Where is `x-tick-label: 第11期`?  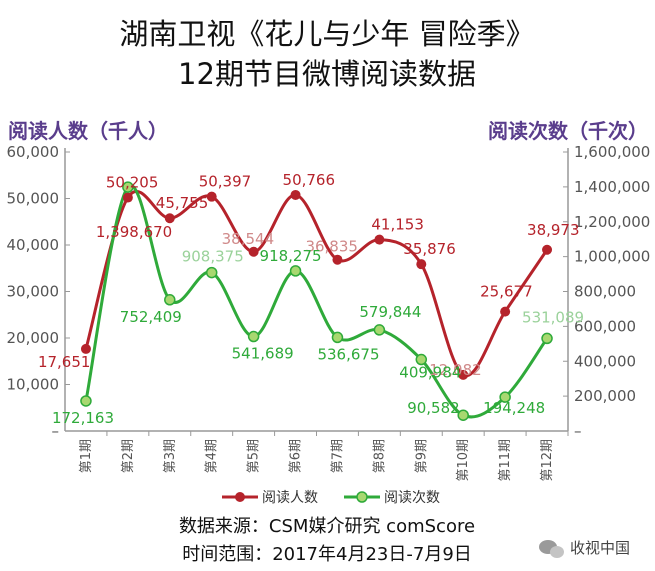 x-tick-label: 第11期 is located at coordinates (505, 460).